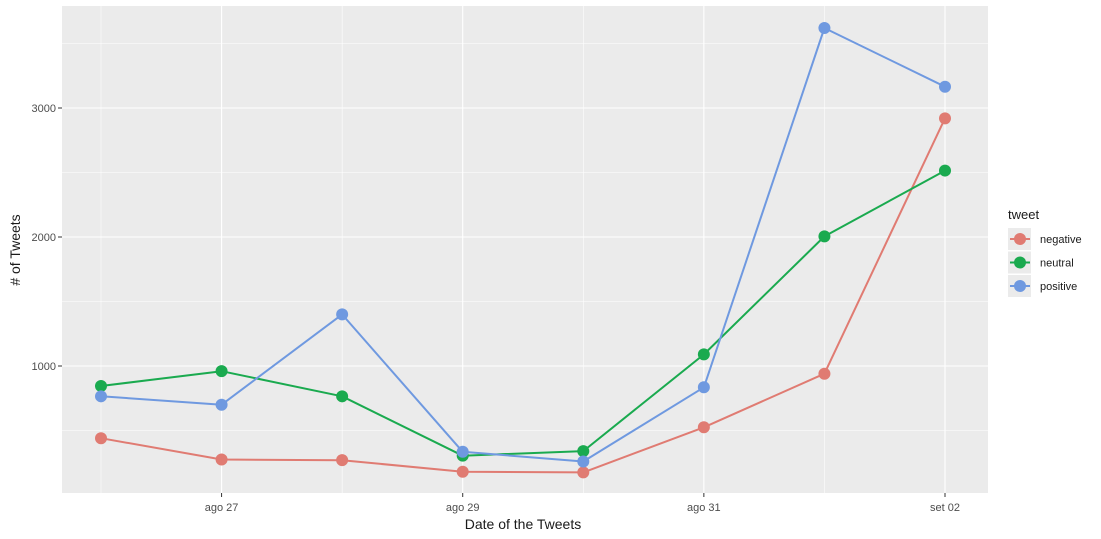  What do you see at coordinates (44, 109) in the screenshot?
I see `y-tick-label: 3000` at bounding box center [44, 109].